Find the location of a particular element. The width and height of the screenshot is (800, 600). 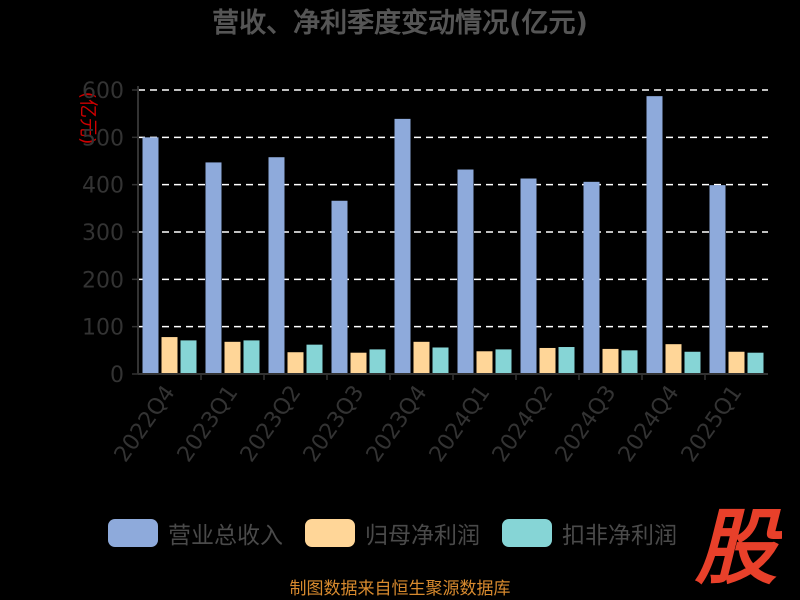

legend-label-deducted-profit: 扣非净利润 is located at coordinates (619, 536).